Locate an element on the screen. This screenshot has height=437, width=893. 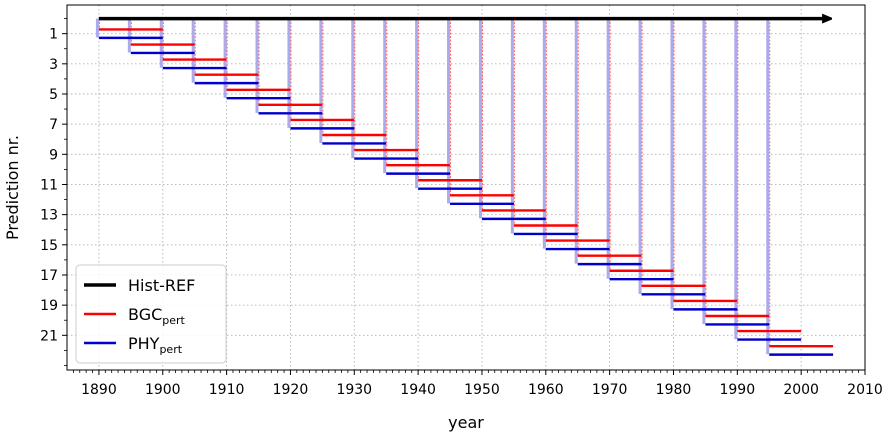
x-tick-label: 1970 is located at coordinates (610, 390).